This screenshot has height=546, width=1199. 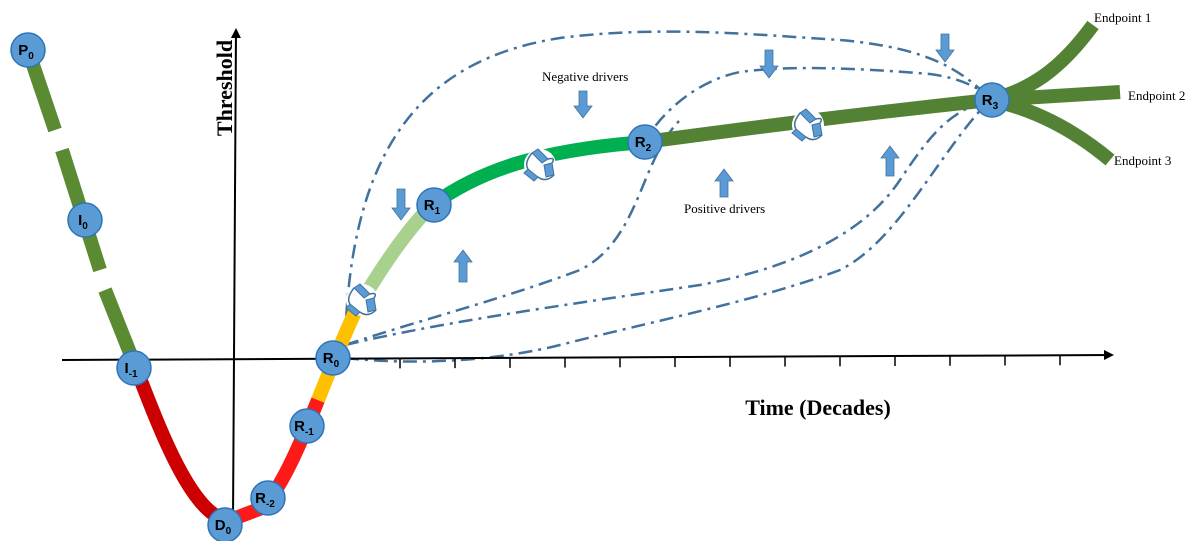 What do you see at coordinates (235, 274) in the screenshot?
I see `y-axis` at bounding box center [235, 274].